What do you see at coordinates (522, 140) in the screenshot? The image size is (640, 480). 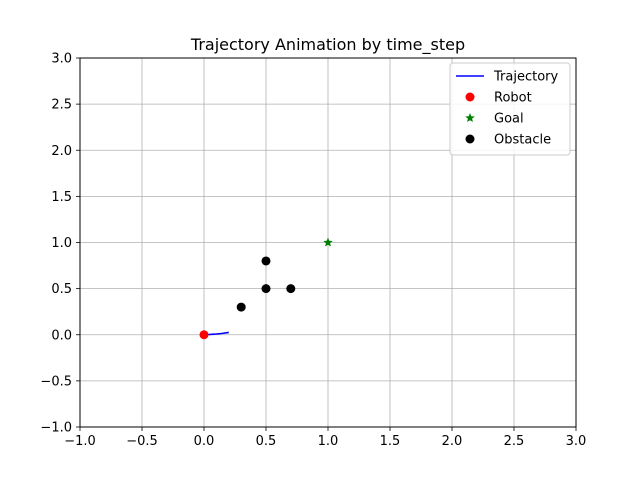 I see `legend-label-obstacle: Obstacle` at bounding box center [522, 140].